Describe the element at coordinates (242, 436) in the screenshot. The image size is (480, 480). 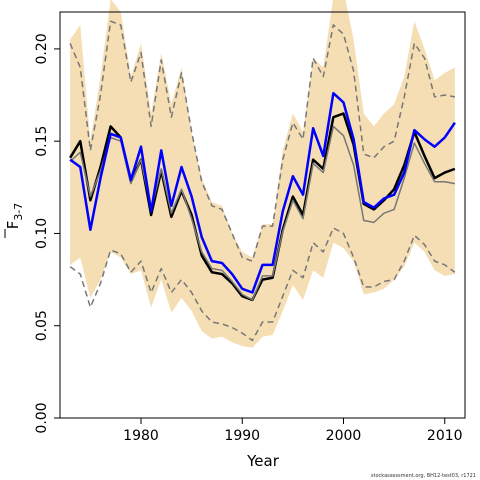
I see `x-tick-label-1990: 1990` at that location.